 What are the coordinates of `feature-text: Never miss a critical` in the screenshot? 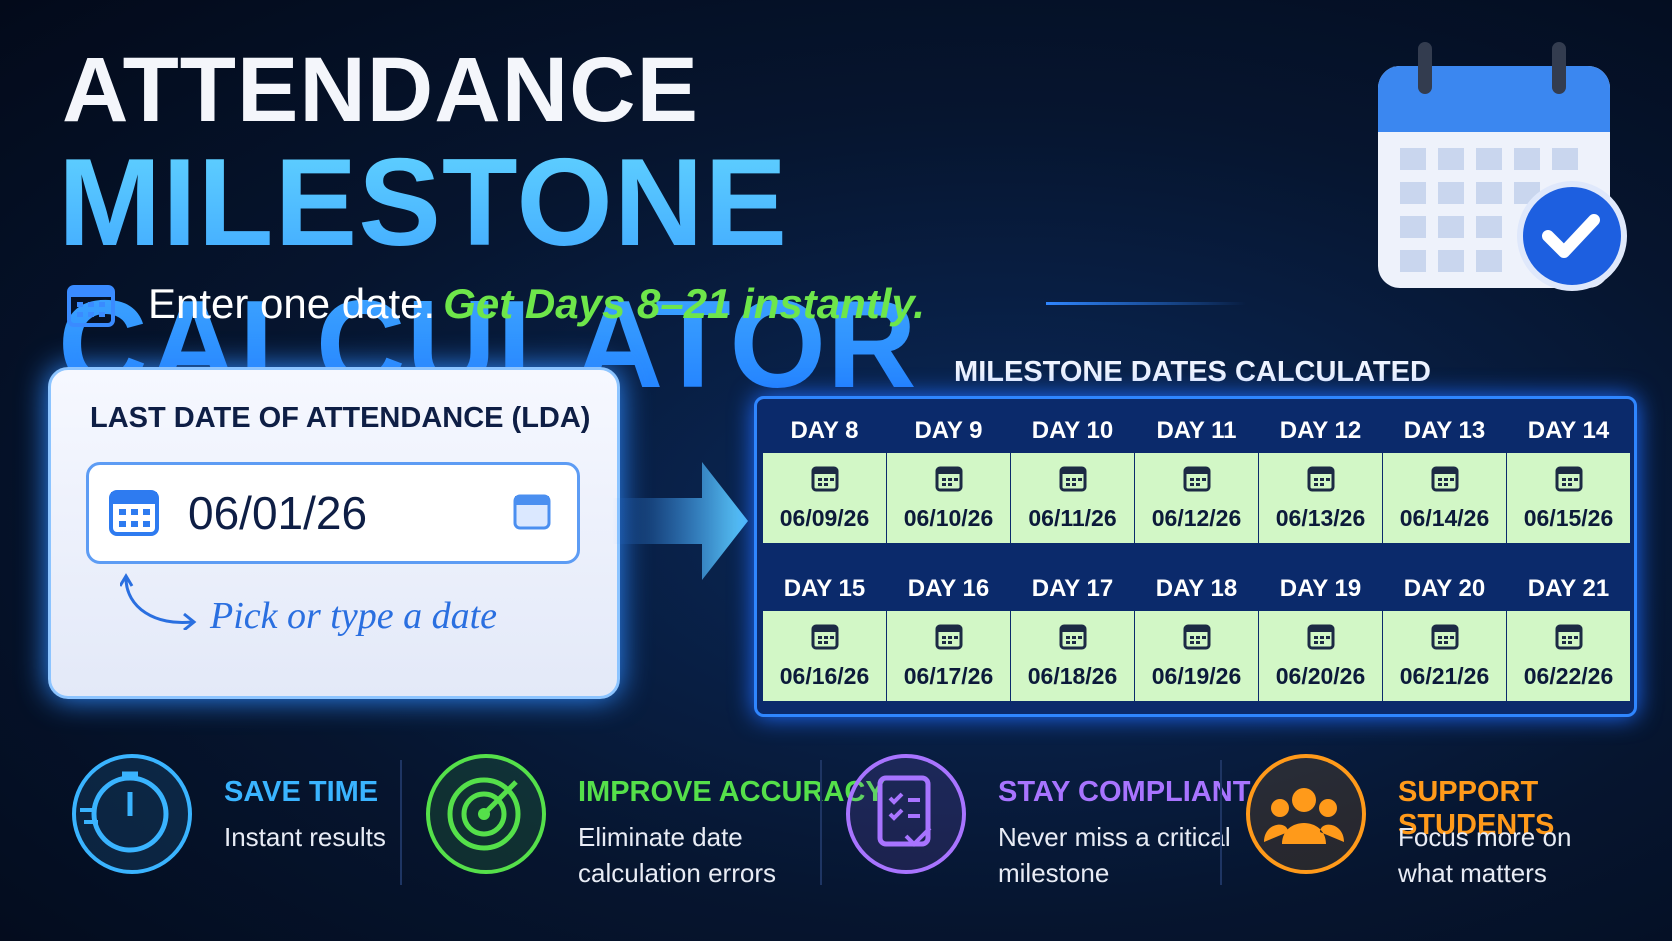 It's located at (1114, 837).